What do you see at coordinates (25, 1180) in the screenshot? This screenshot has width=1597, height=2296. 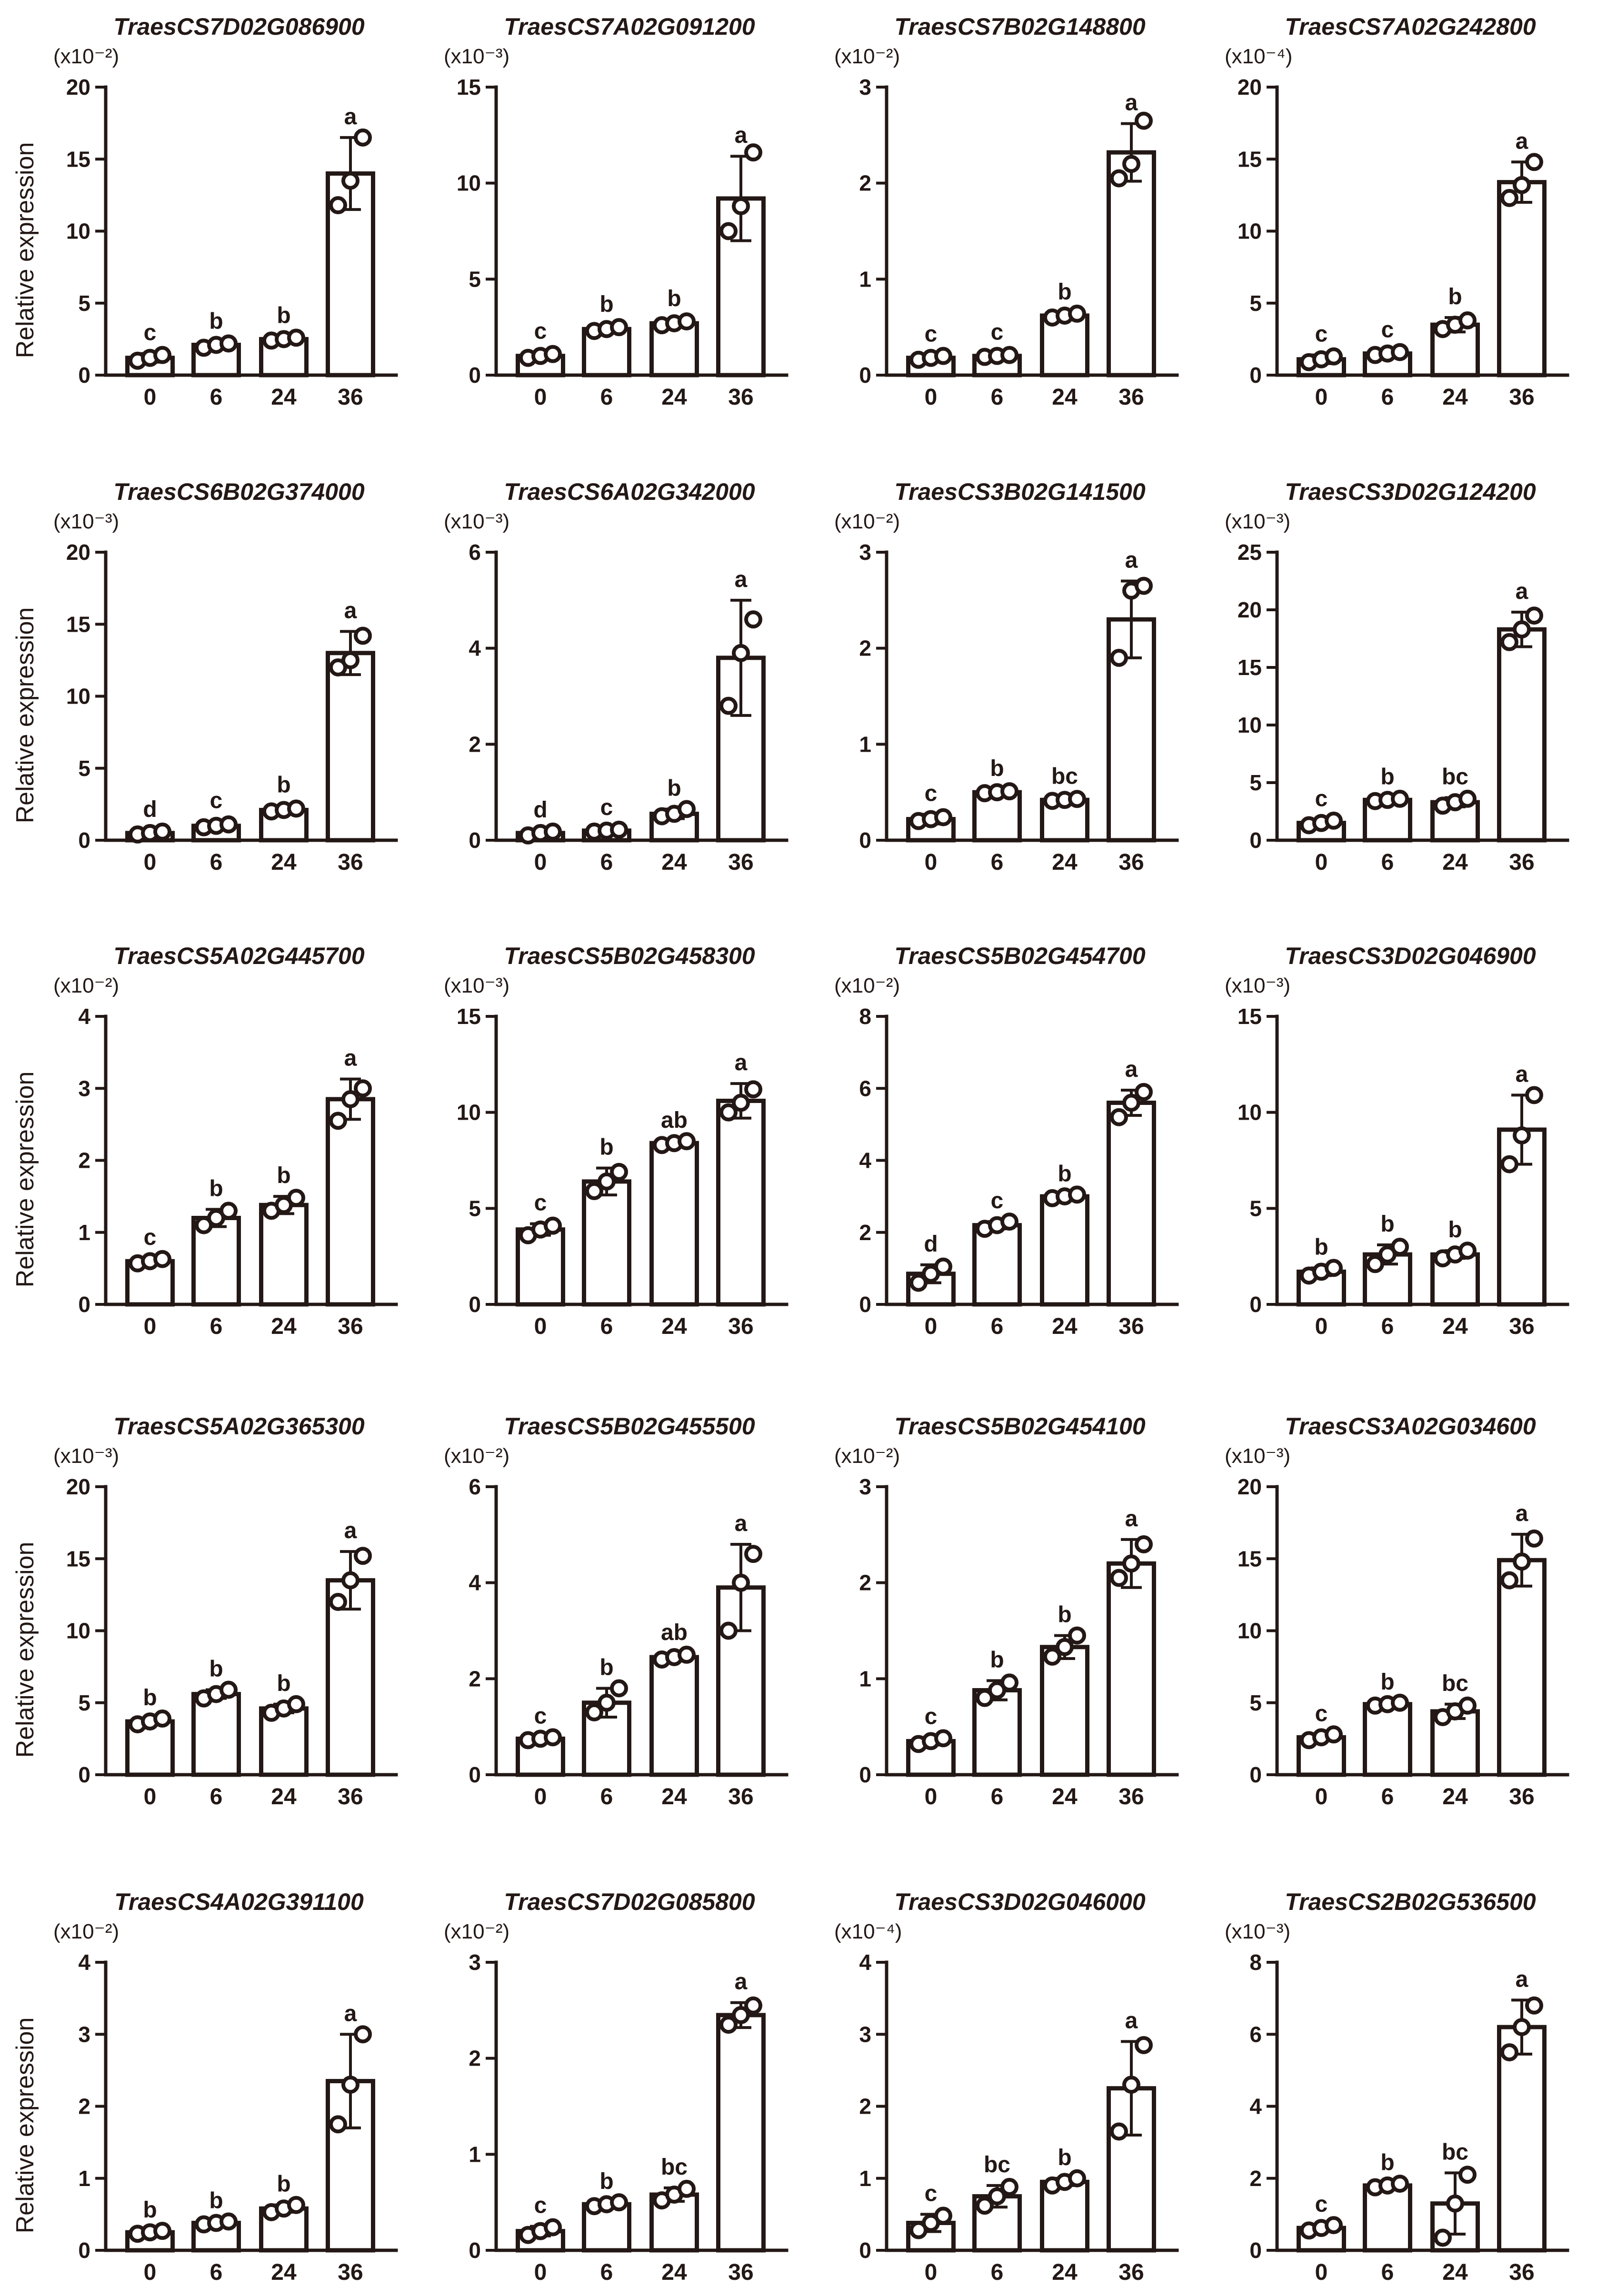 I see `y-axis-title: Relative expression` at bounding box center [25, 1180].